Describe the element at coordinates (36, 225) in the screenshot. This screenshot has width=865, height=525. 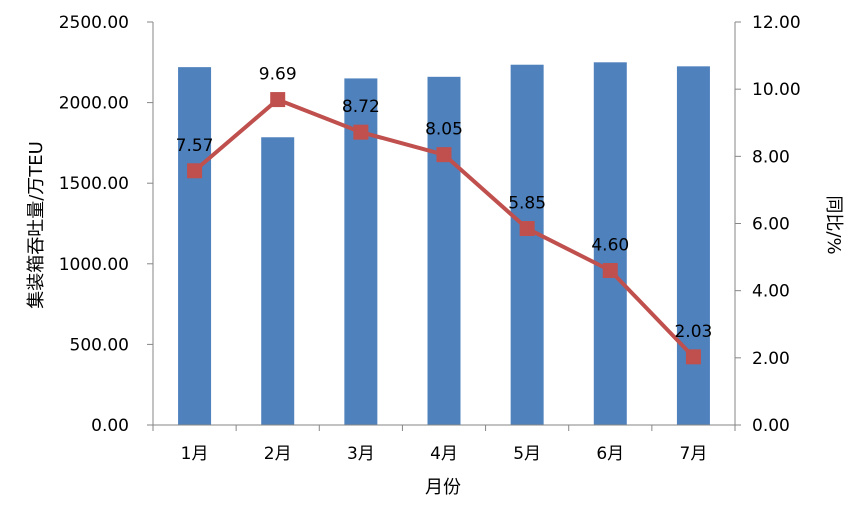
I see `left-y-axis-title: 集装箱吞吐量/万TEU` at that location.